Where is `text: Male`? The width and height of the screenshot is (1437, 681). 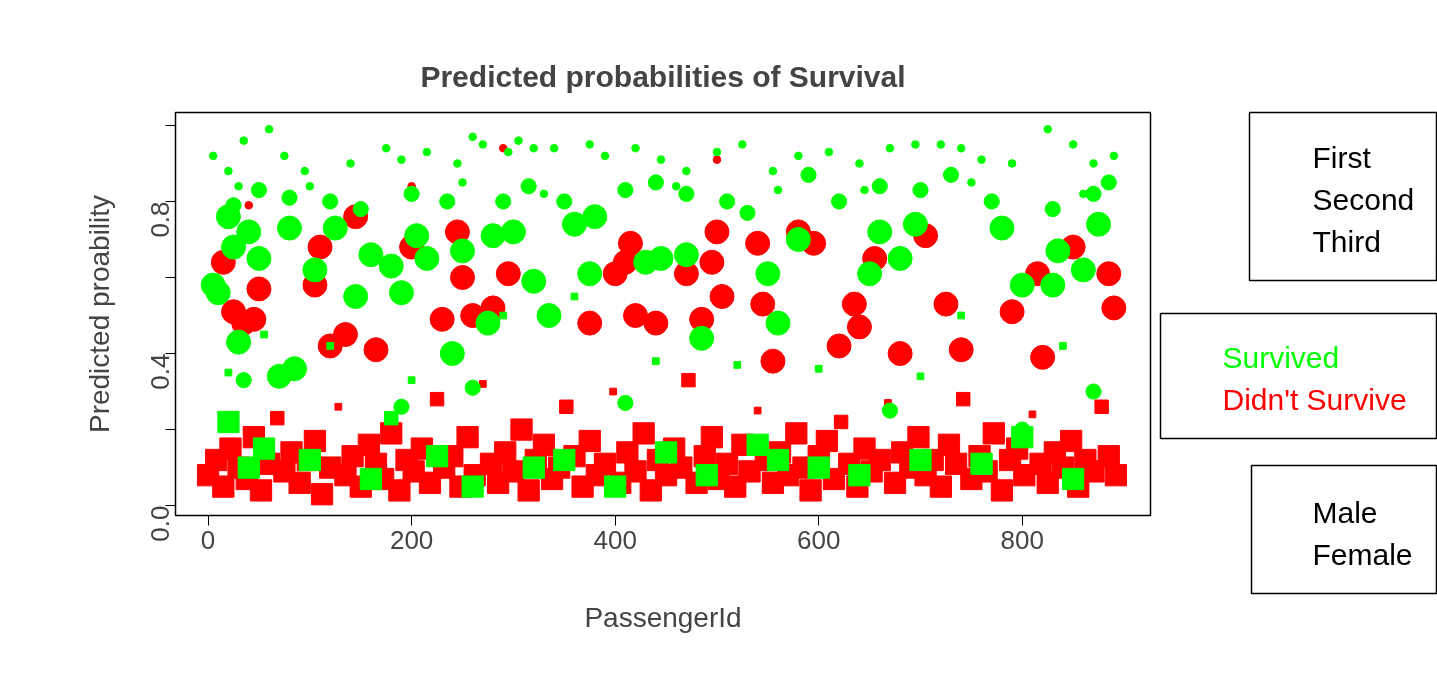
text: Male is located at coordinates (1345, 512).